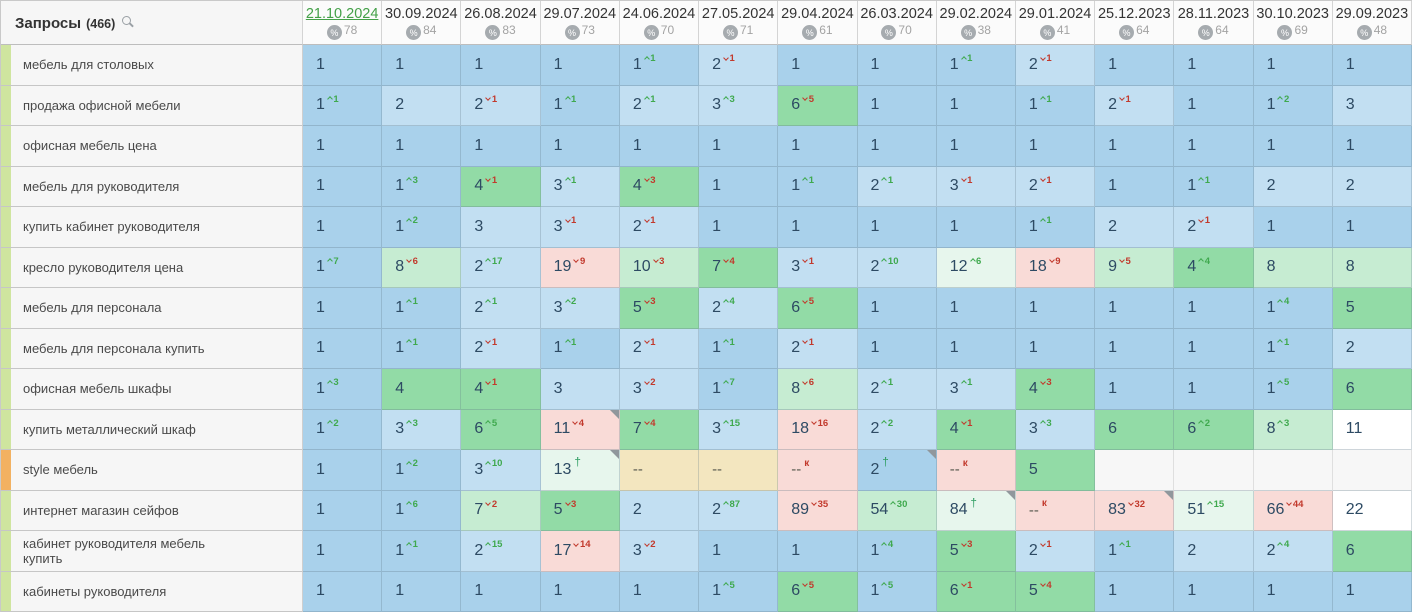  What do you see at coordinates (1283, 99) in the screenshot?
I see `change-up-arrow: 2` at bounding box center [1283, 99].